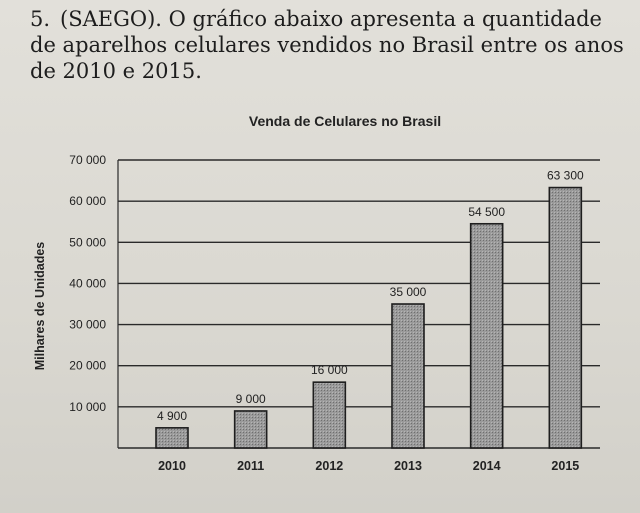  What do you see at coordinates (87, 201) in the screenshot?
I see `y-tick-label: 60 000` at bounding box center [87, 201].